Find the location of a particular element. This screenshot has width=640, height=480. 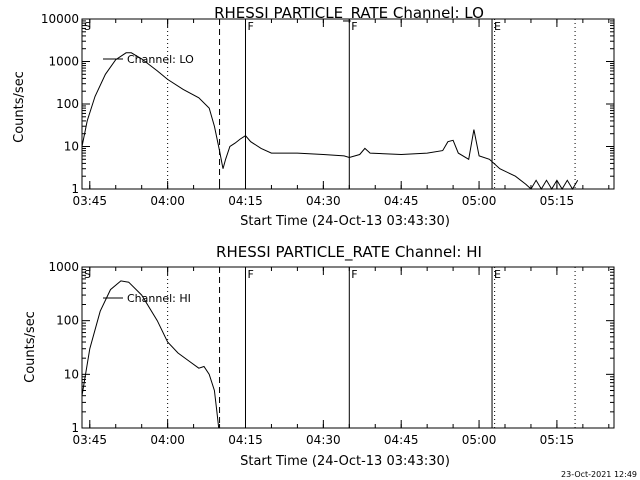

footer-timestamp: 23-Oct-2021 12:49 is located at coordinates (599, 474).